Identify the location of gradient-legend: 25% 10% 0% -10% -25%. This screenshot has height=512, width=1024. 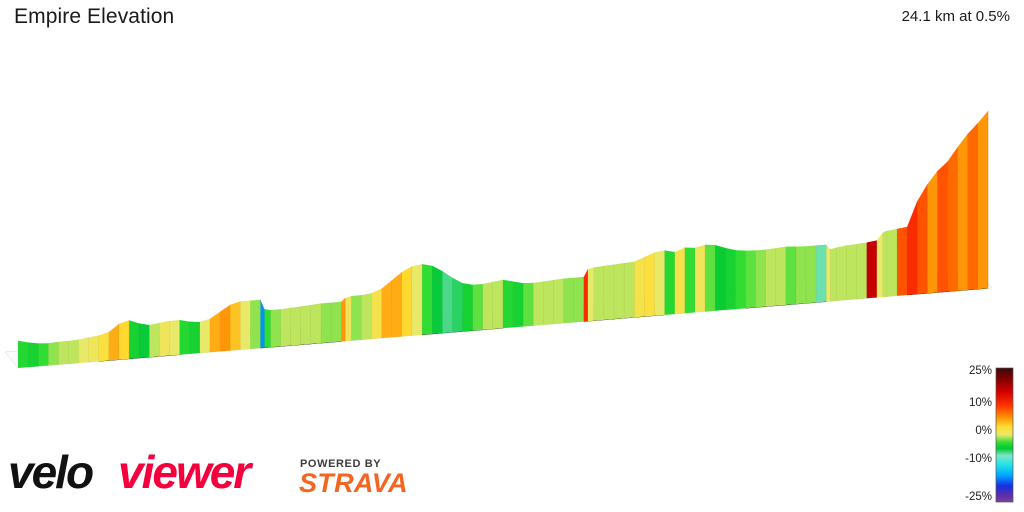
(989, 435).